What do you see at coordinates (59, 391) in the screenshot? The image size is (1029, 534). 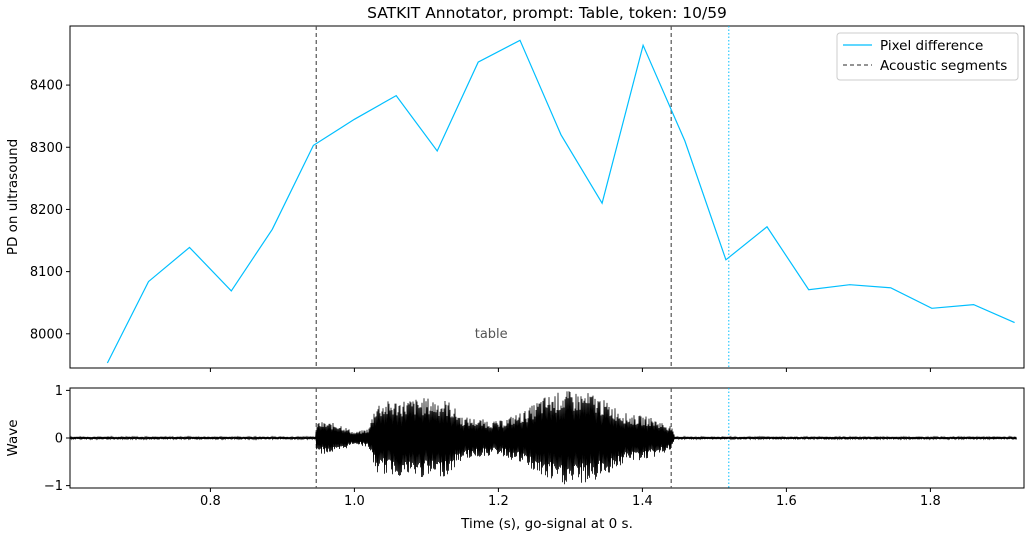 I see `wave-ytick-label: 1` at bounding box center [59, 391].